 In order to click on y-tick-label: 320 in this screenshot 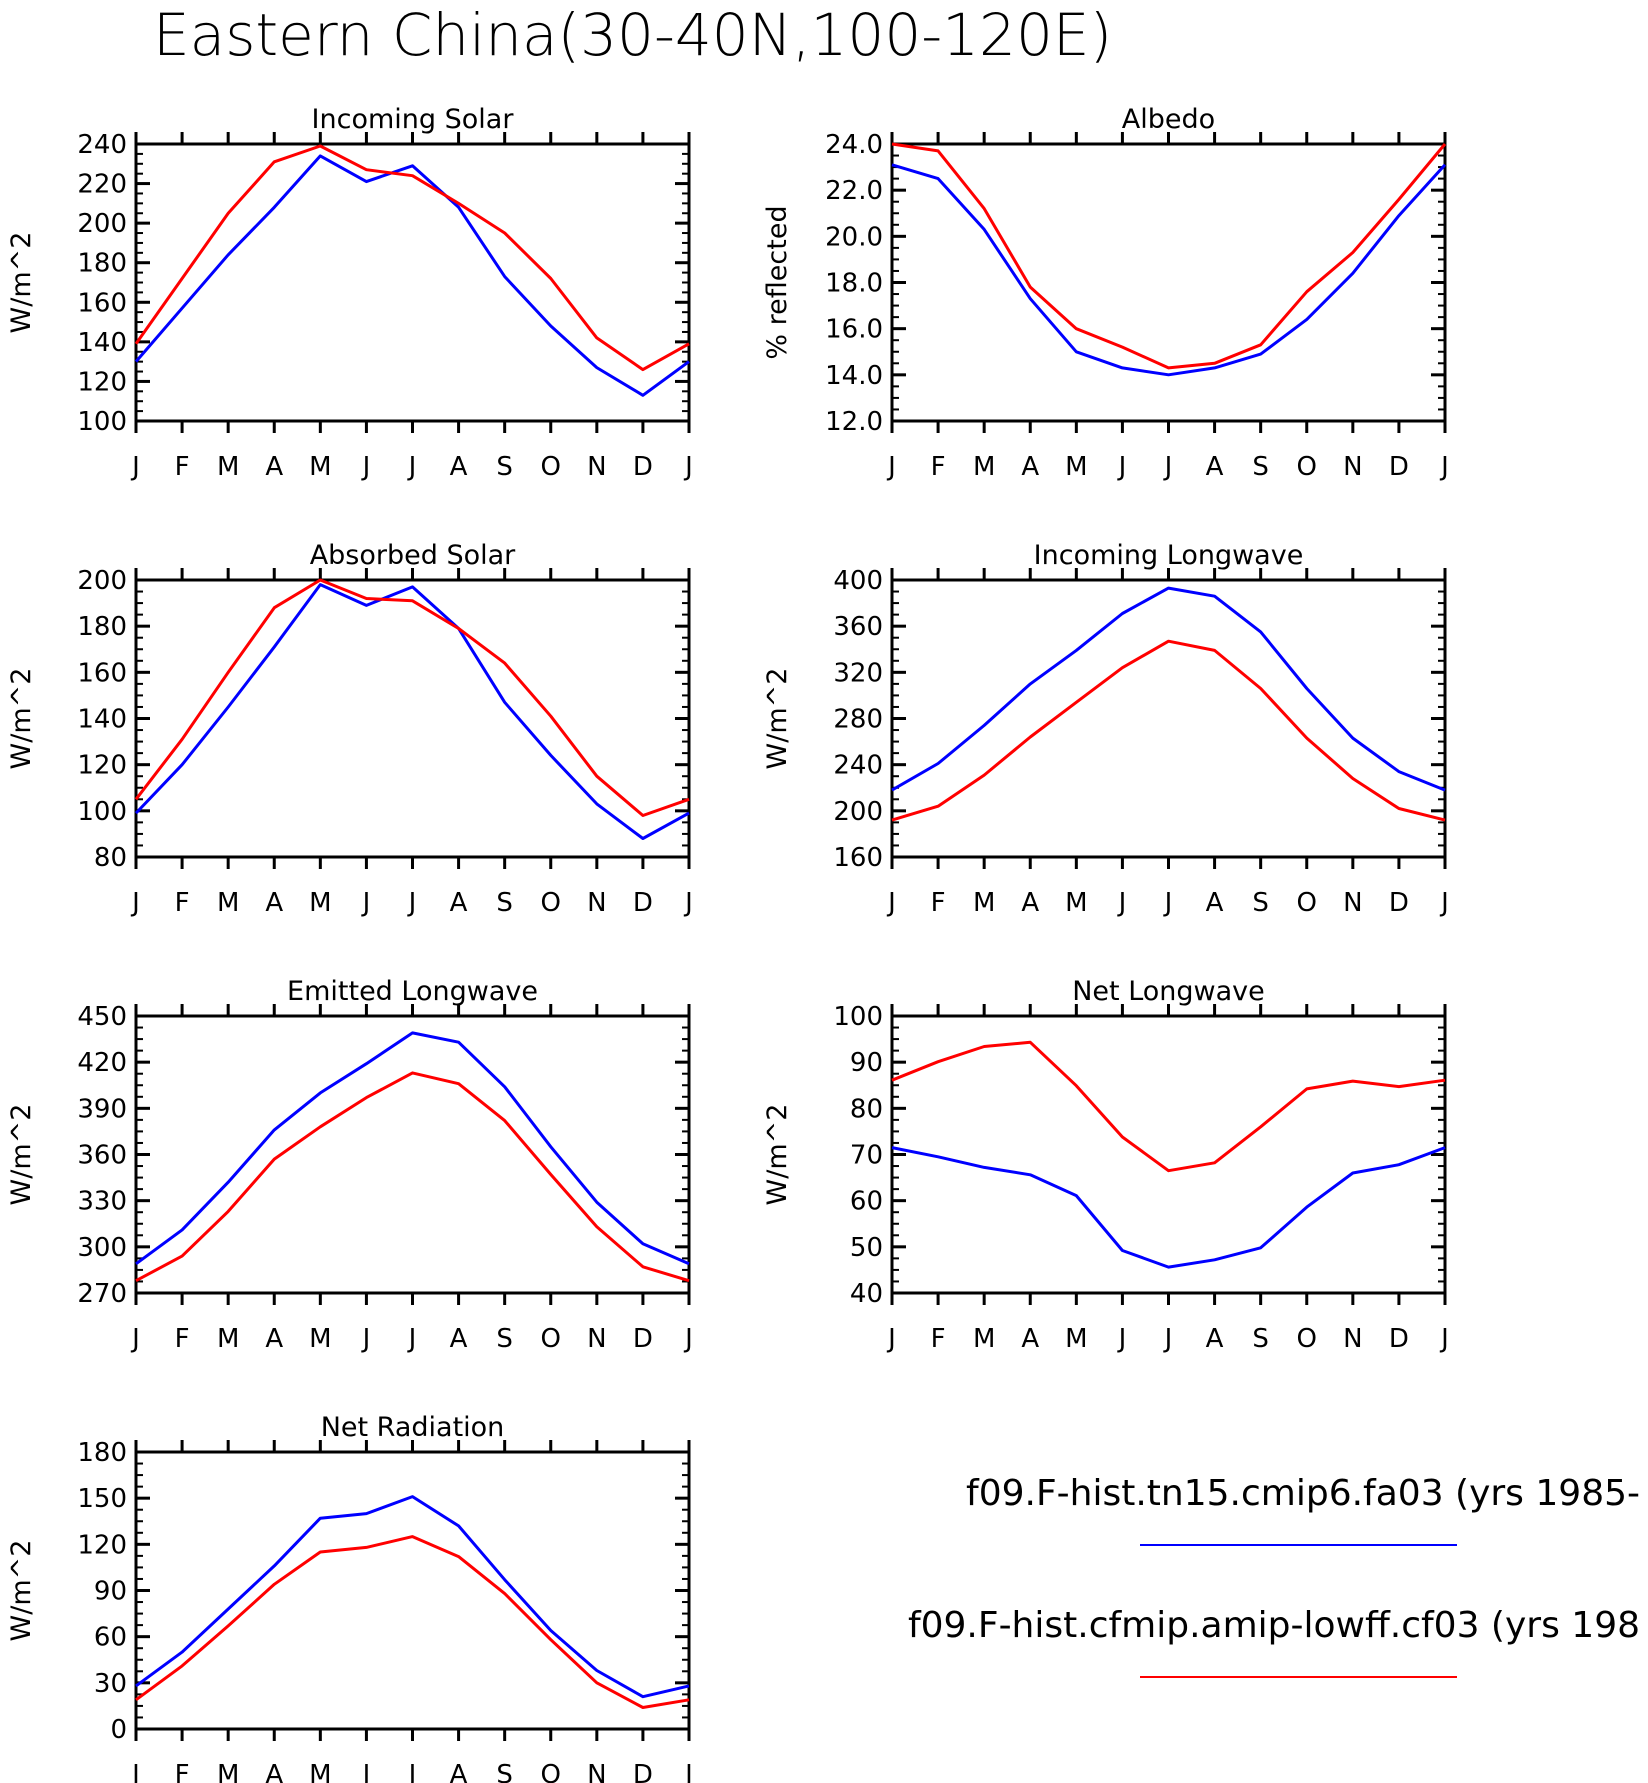, I will do `click(858, 673)`.